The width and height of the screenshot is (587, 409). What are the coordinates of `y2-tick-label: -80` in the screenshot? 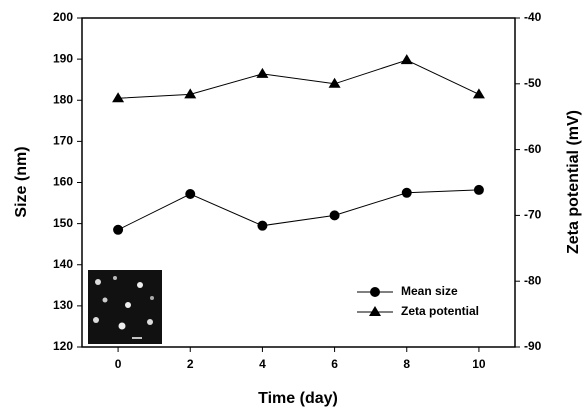 It's located at (533, 280).